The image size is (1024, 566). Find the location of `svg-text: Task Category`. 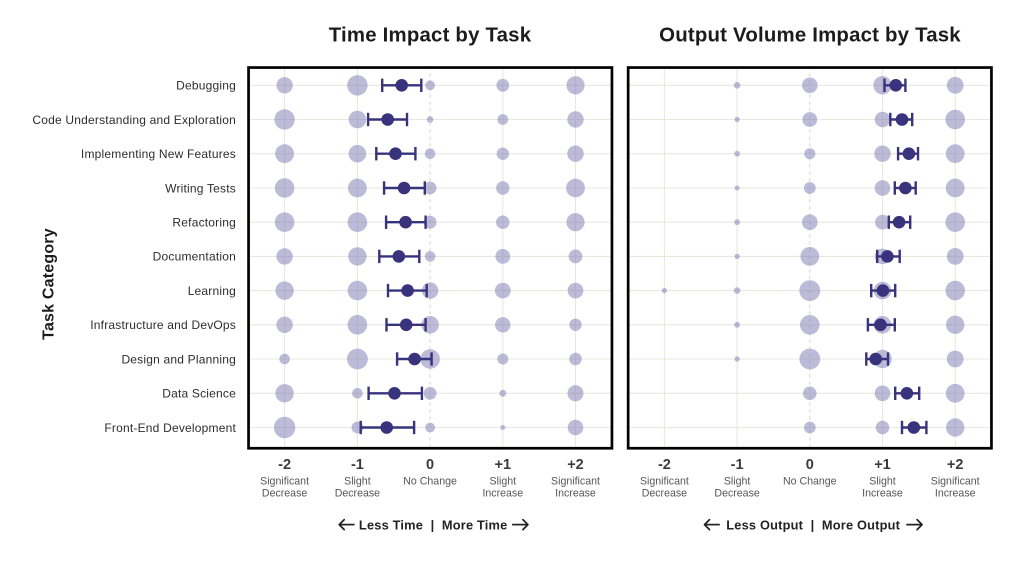

svg-text: Task Category is located at coordinates (49, 284).